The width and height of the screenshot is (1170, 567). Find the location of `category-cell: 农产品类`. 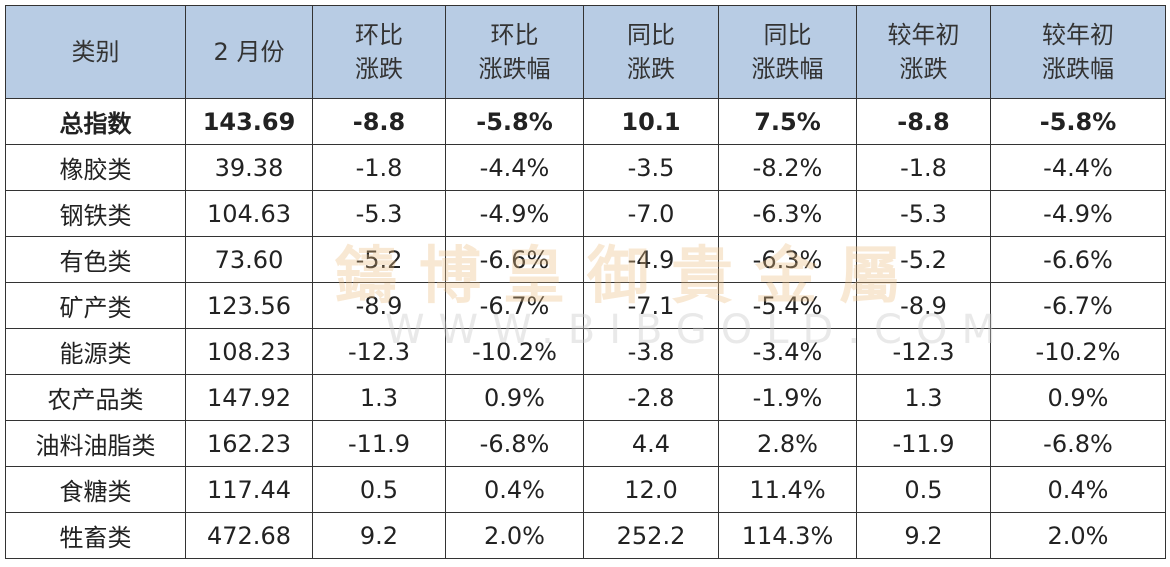

category-cell: 农产品类 is located at coordinates (95, 397).